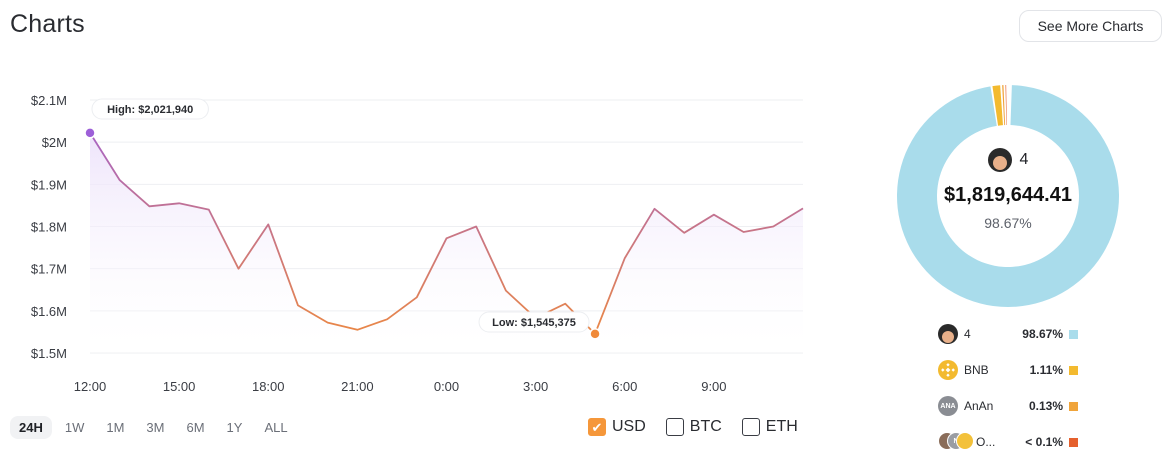  Describe the element at coordinates (624, 386) in the screenshot. I see `x-tick-label: 6:00` at that location.